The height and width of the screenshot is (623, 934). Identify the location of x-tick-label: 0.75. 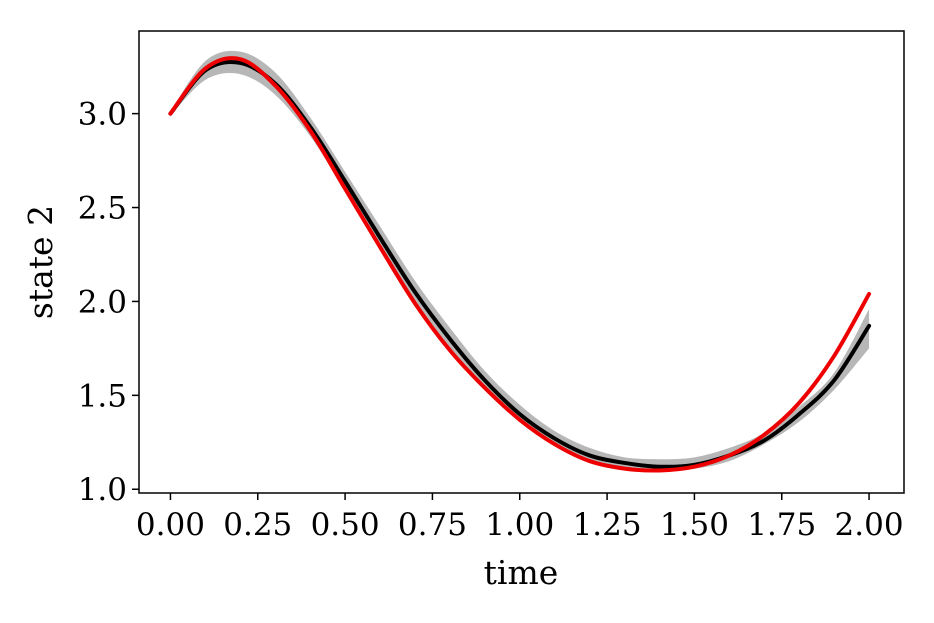
(432, 525).